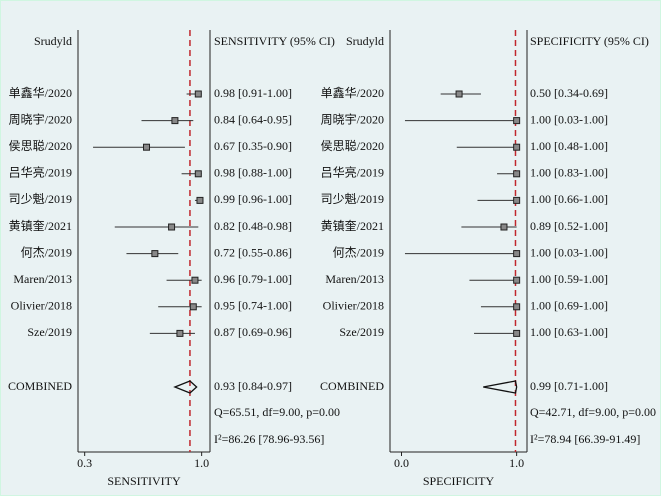 The width and height of the screenshot is (661, 496). What do you see at coordinates (569, 332) in the screenshot?
I see `ci-label: 1.00 [0.63-1.00]` at bounding box center [569, 332].